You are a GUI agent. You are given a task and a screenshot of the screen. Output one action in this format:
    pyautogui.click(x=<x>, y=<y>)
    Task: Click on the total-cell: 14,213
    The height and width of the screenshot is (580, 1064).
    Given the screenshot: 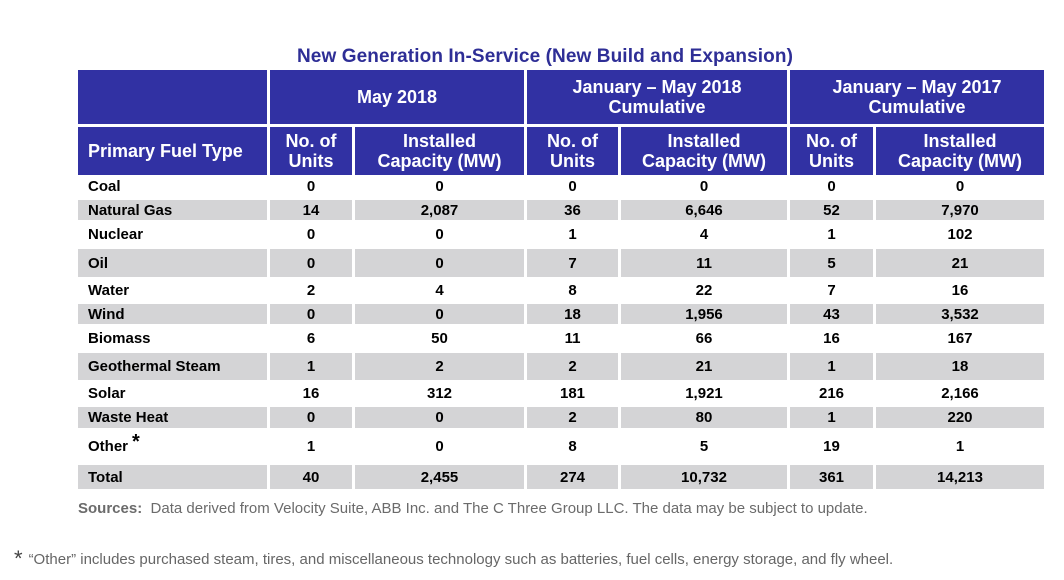 What is the action you would take?
    pyautogui.click(x=960, y=477)
    